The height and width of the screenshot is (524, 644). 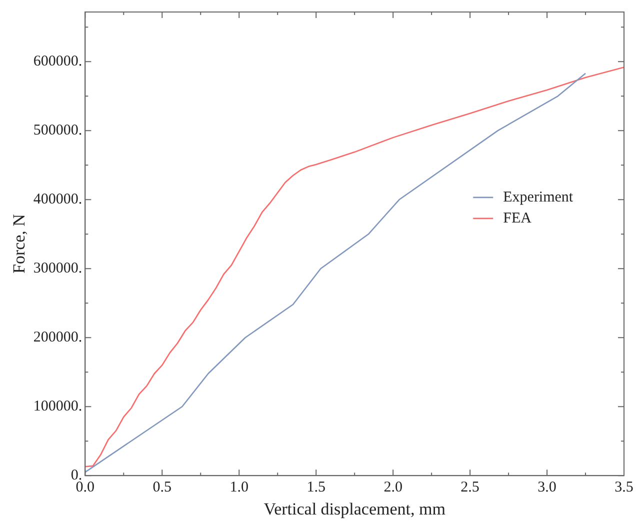 What do you see at coordinates (316, 488) in the screenshot?
I see `x-tick-label: 1.5` at bounding box center [316, 488].